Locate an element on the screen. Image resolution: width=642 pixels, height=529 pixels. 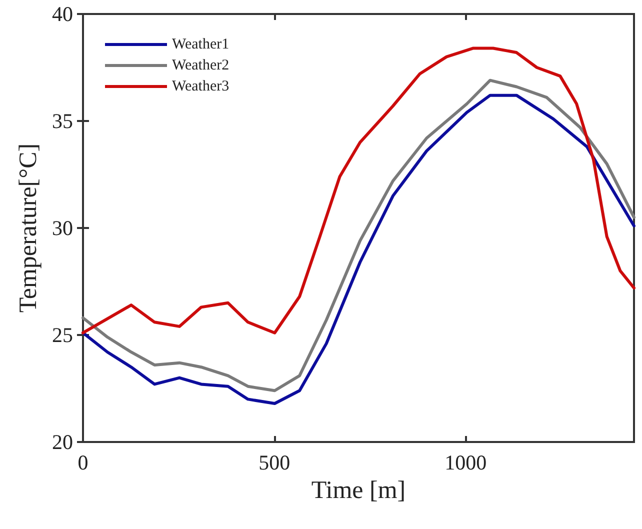
x-tick-label: 1000 is located at coordinates (465, 462).